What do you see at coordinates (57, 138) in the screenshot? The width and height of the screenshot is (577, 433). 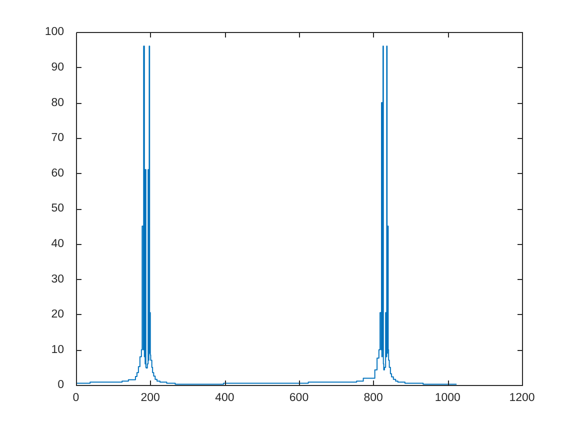 I see `y-tick-label: 70` at bounding box center [57, 138].